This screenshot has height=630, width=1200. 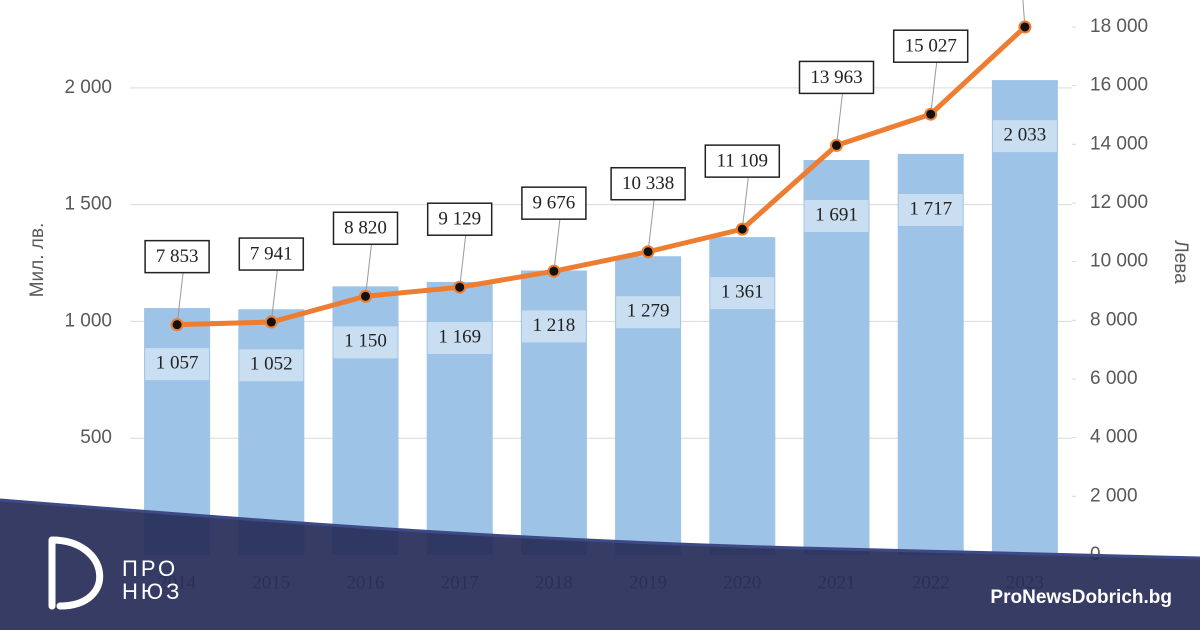 What do you see at coordinates (37, 260) in the screenshot?
I see `y-axis-label: Мил. лв.` at bounding box center [37, 260].